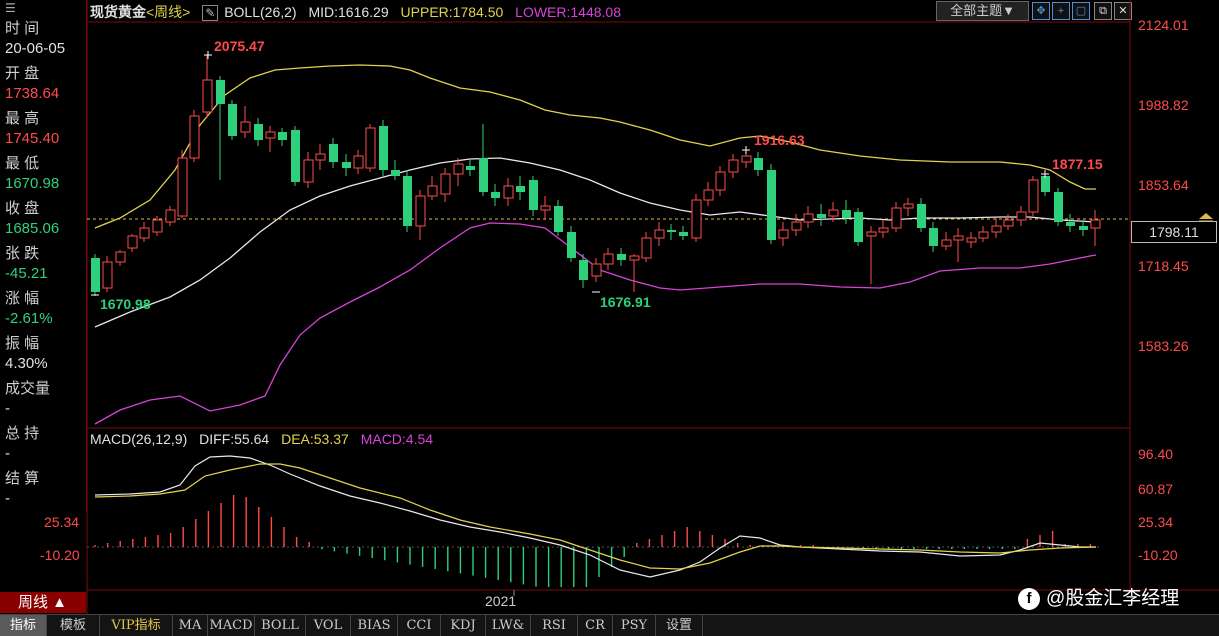 The height and width of the screenshot is (636, 1219). What do you see at coordinates (23, 625) in the screenshot?
I see `tab-indicators: 指标` at bounding box center [23, 625].